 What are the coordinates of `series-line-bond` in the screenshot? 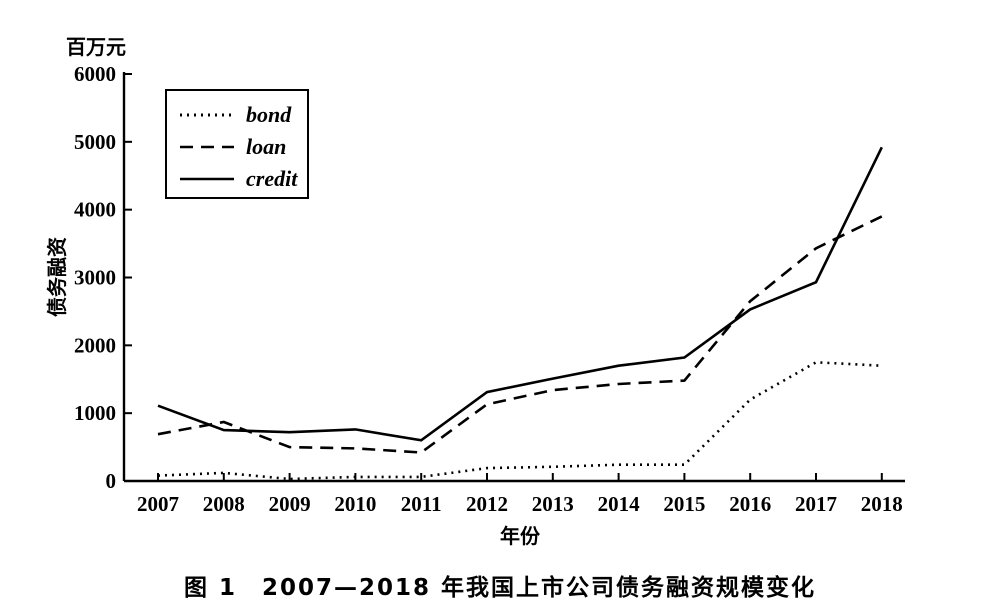 It's located at (519, 420).